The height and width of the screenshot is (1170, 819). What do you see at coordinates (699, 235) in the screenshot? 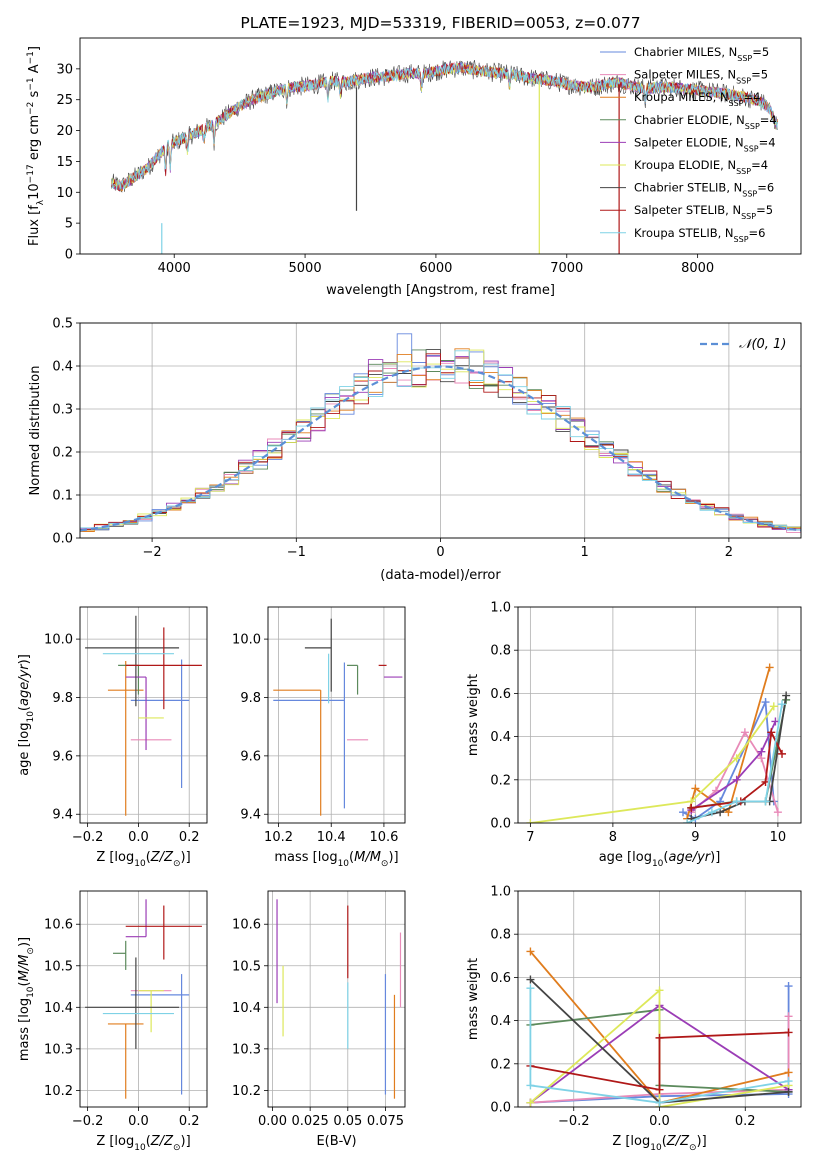
I see `legend-entry: Kroupa STELIB, NSSP=6` at bounding box center [699, 235].